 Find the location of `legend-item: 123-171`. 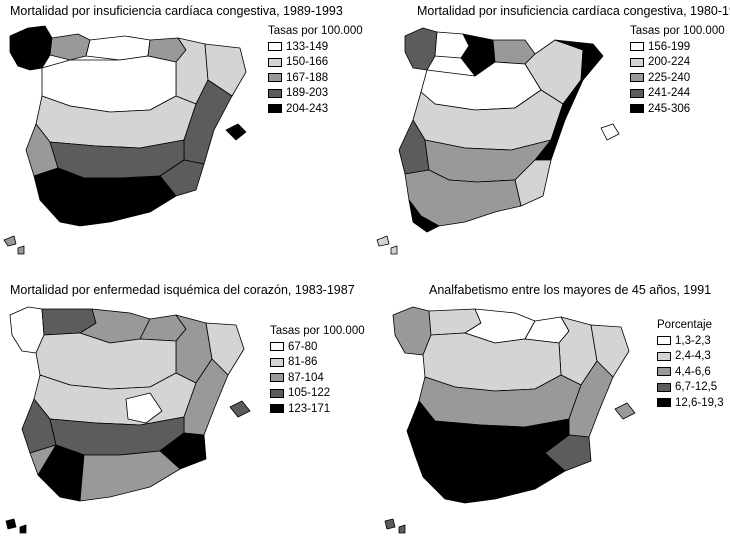

legend-item: 123-171 is located at coordinates (317, 409).